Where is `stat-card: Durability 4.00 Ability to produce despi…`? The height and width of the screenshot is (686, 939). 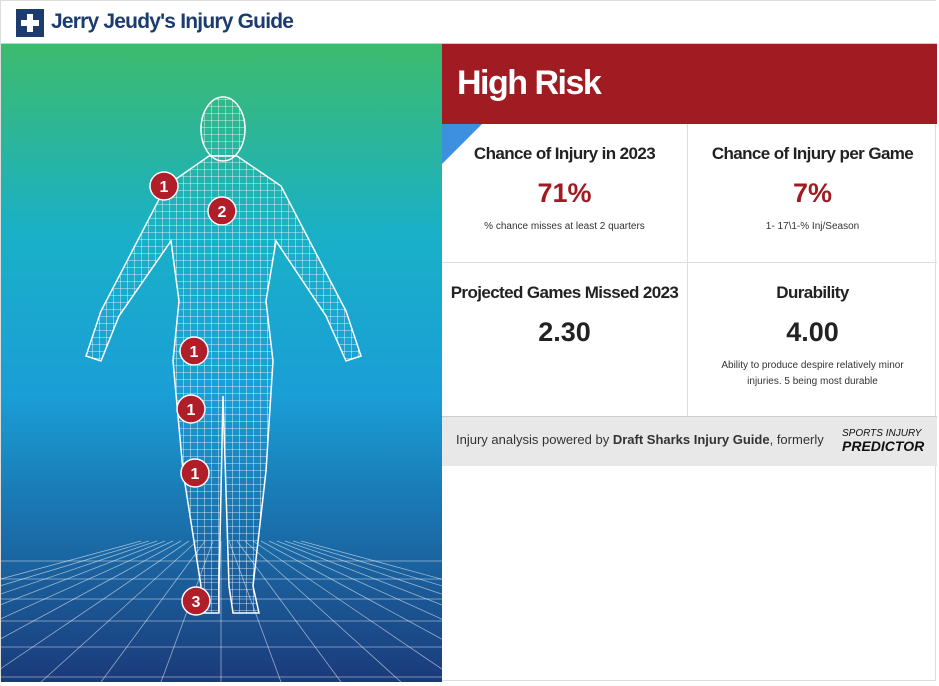
stat-card: Durability 4.00 Ability to produce despi… is located at coordinates (812, 339).